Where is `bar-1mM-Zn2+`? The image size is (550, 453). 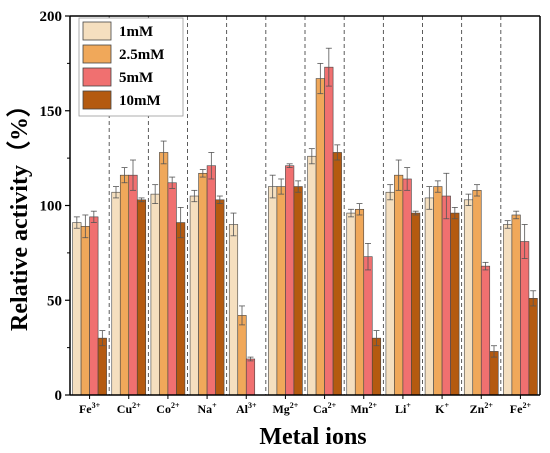 bar-1mM-Zn2+ is located at coordinates (468, 297).